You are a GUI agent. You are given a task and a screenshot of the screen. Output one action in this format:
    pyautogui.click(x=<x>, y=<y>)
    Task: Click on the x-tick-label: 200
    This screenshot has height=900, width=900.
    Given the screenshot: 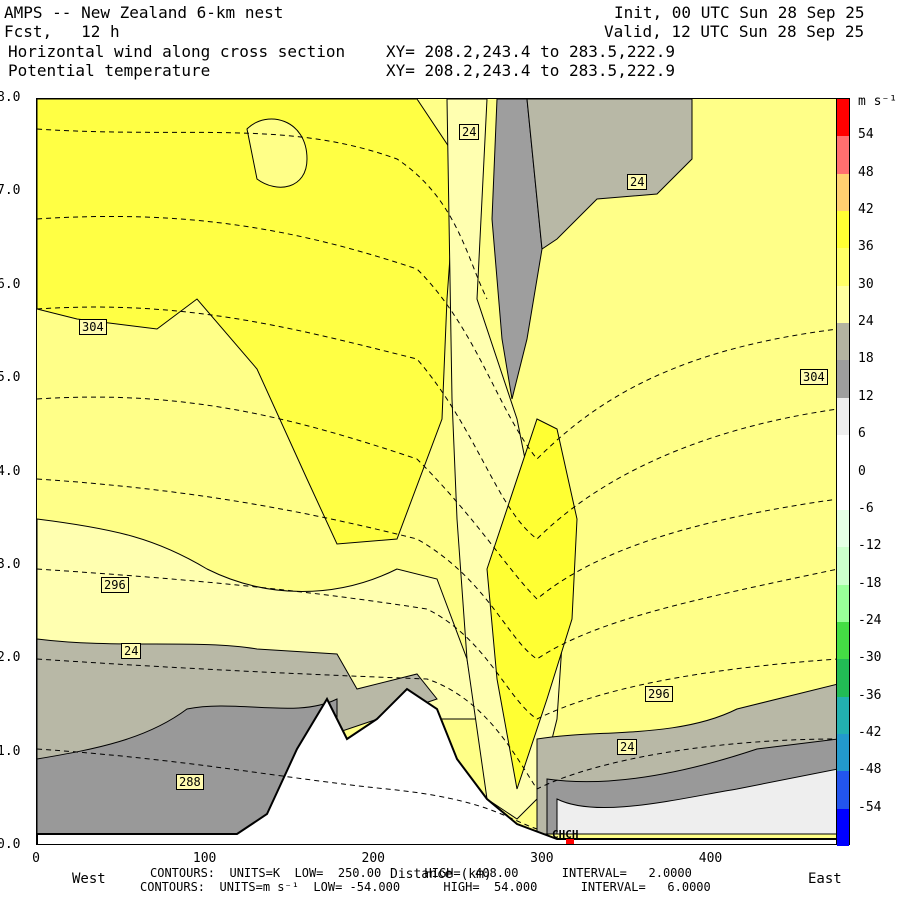 What is the action you would take?
    pyautogui.click(x=373, y=858)
    